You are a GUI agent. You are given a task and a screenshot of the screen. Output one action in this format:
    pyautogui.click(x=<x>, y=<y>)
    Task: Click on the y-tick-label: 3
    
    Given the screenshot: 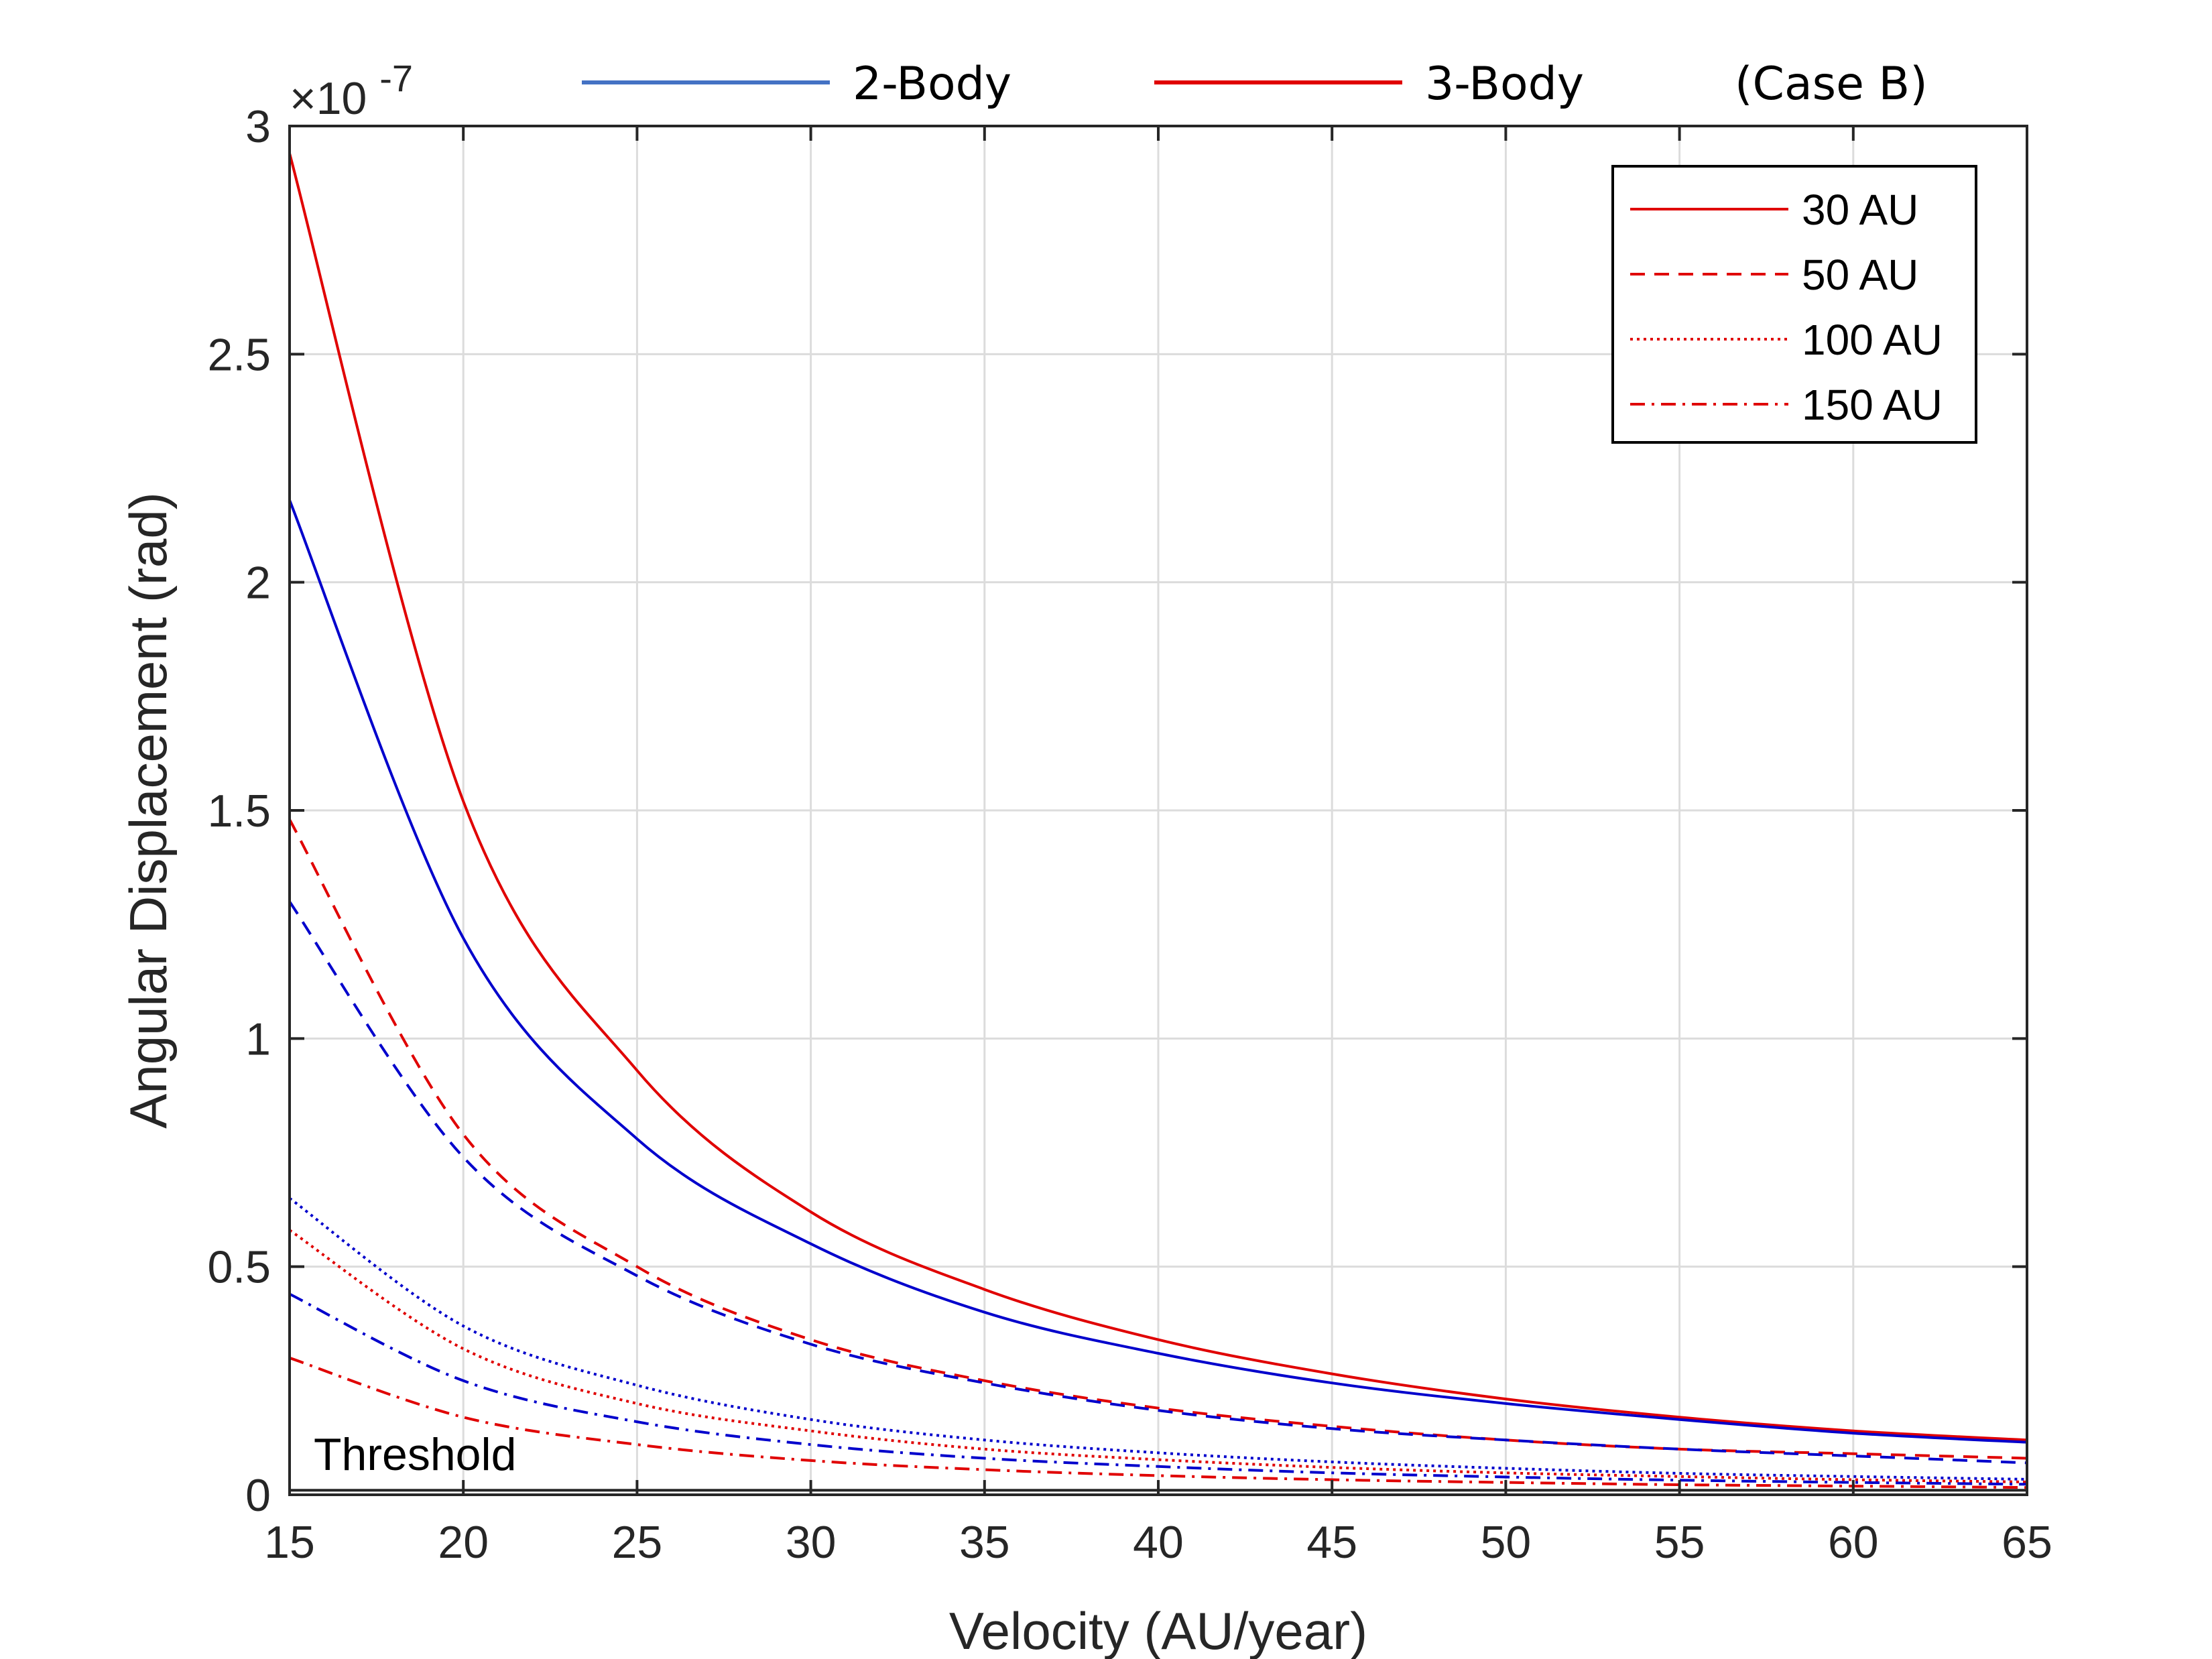 What is the action you would take?
    pyautogui.click(x=258, y=126)
    